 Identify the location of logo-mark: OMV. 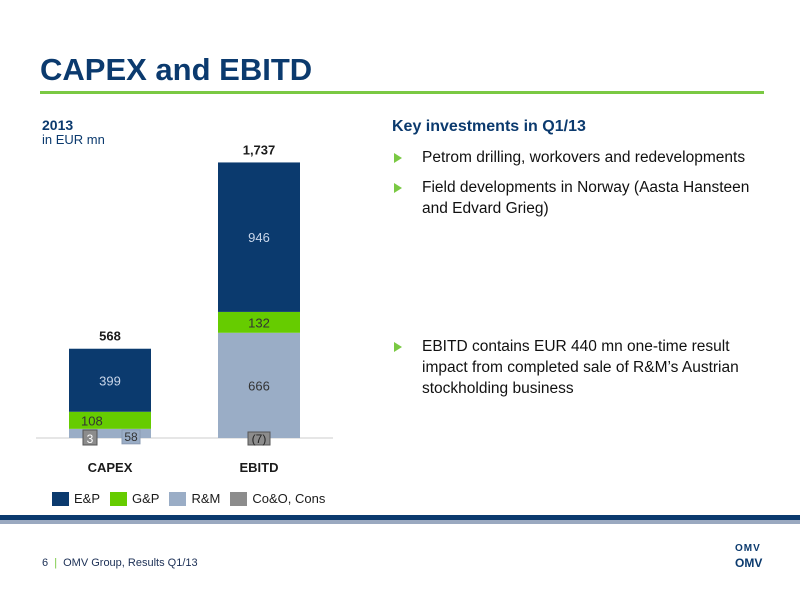
(748, 548).